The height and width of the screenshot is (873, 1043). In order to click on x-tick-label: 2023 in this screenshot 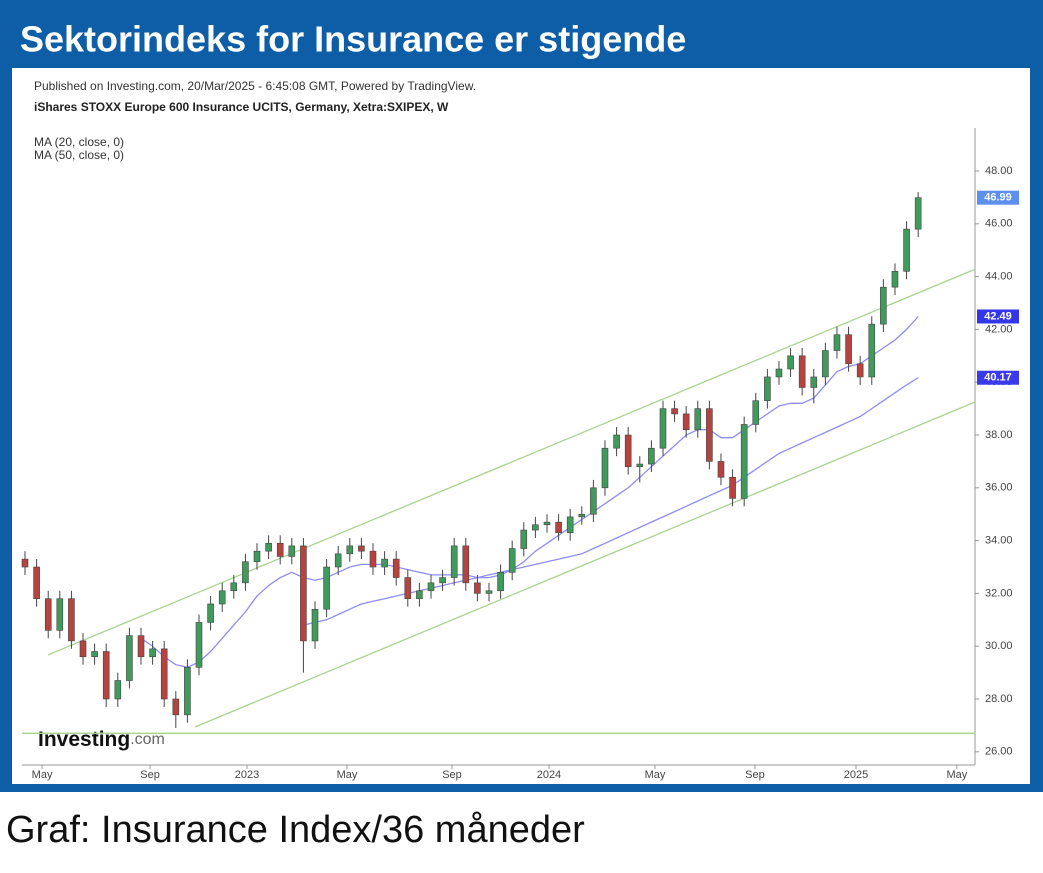, I will do `click(247, 775)`.